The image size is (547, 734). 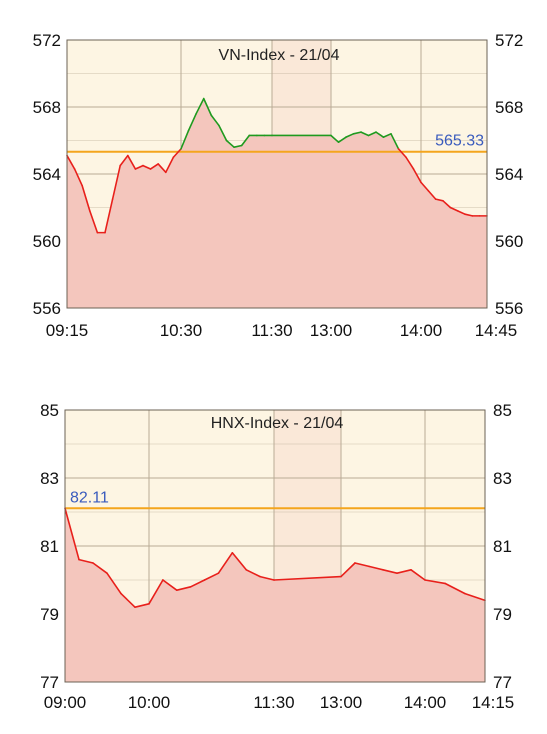 What do you see at coordinates (277, 423) in the screenshot?
I see `chart-title: HNX-Index - 21/04` at bounding box center [277, 423].